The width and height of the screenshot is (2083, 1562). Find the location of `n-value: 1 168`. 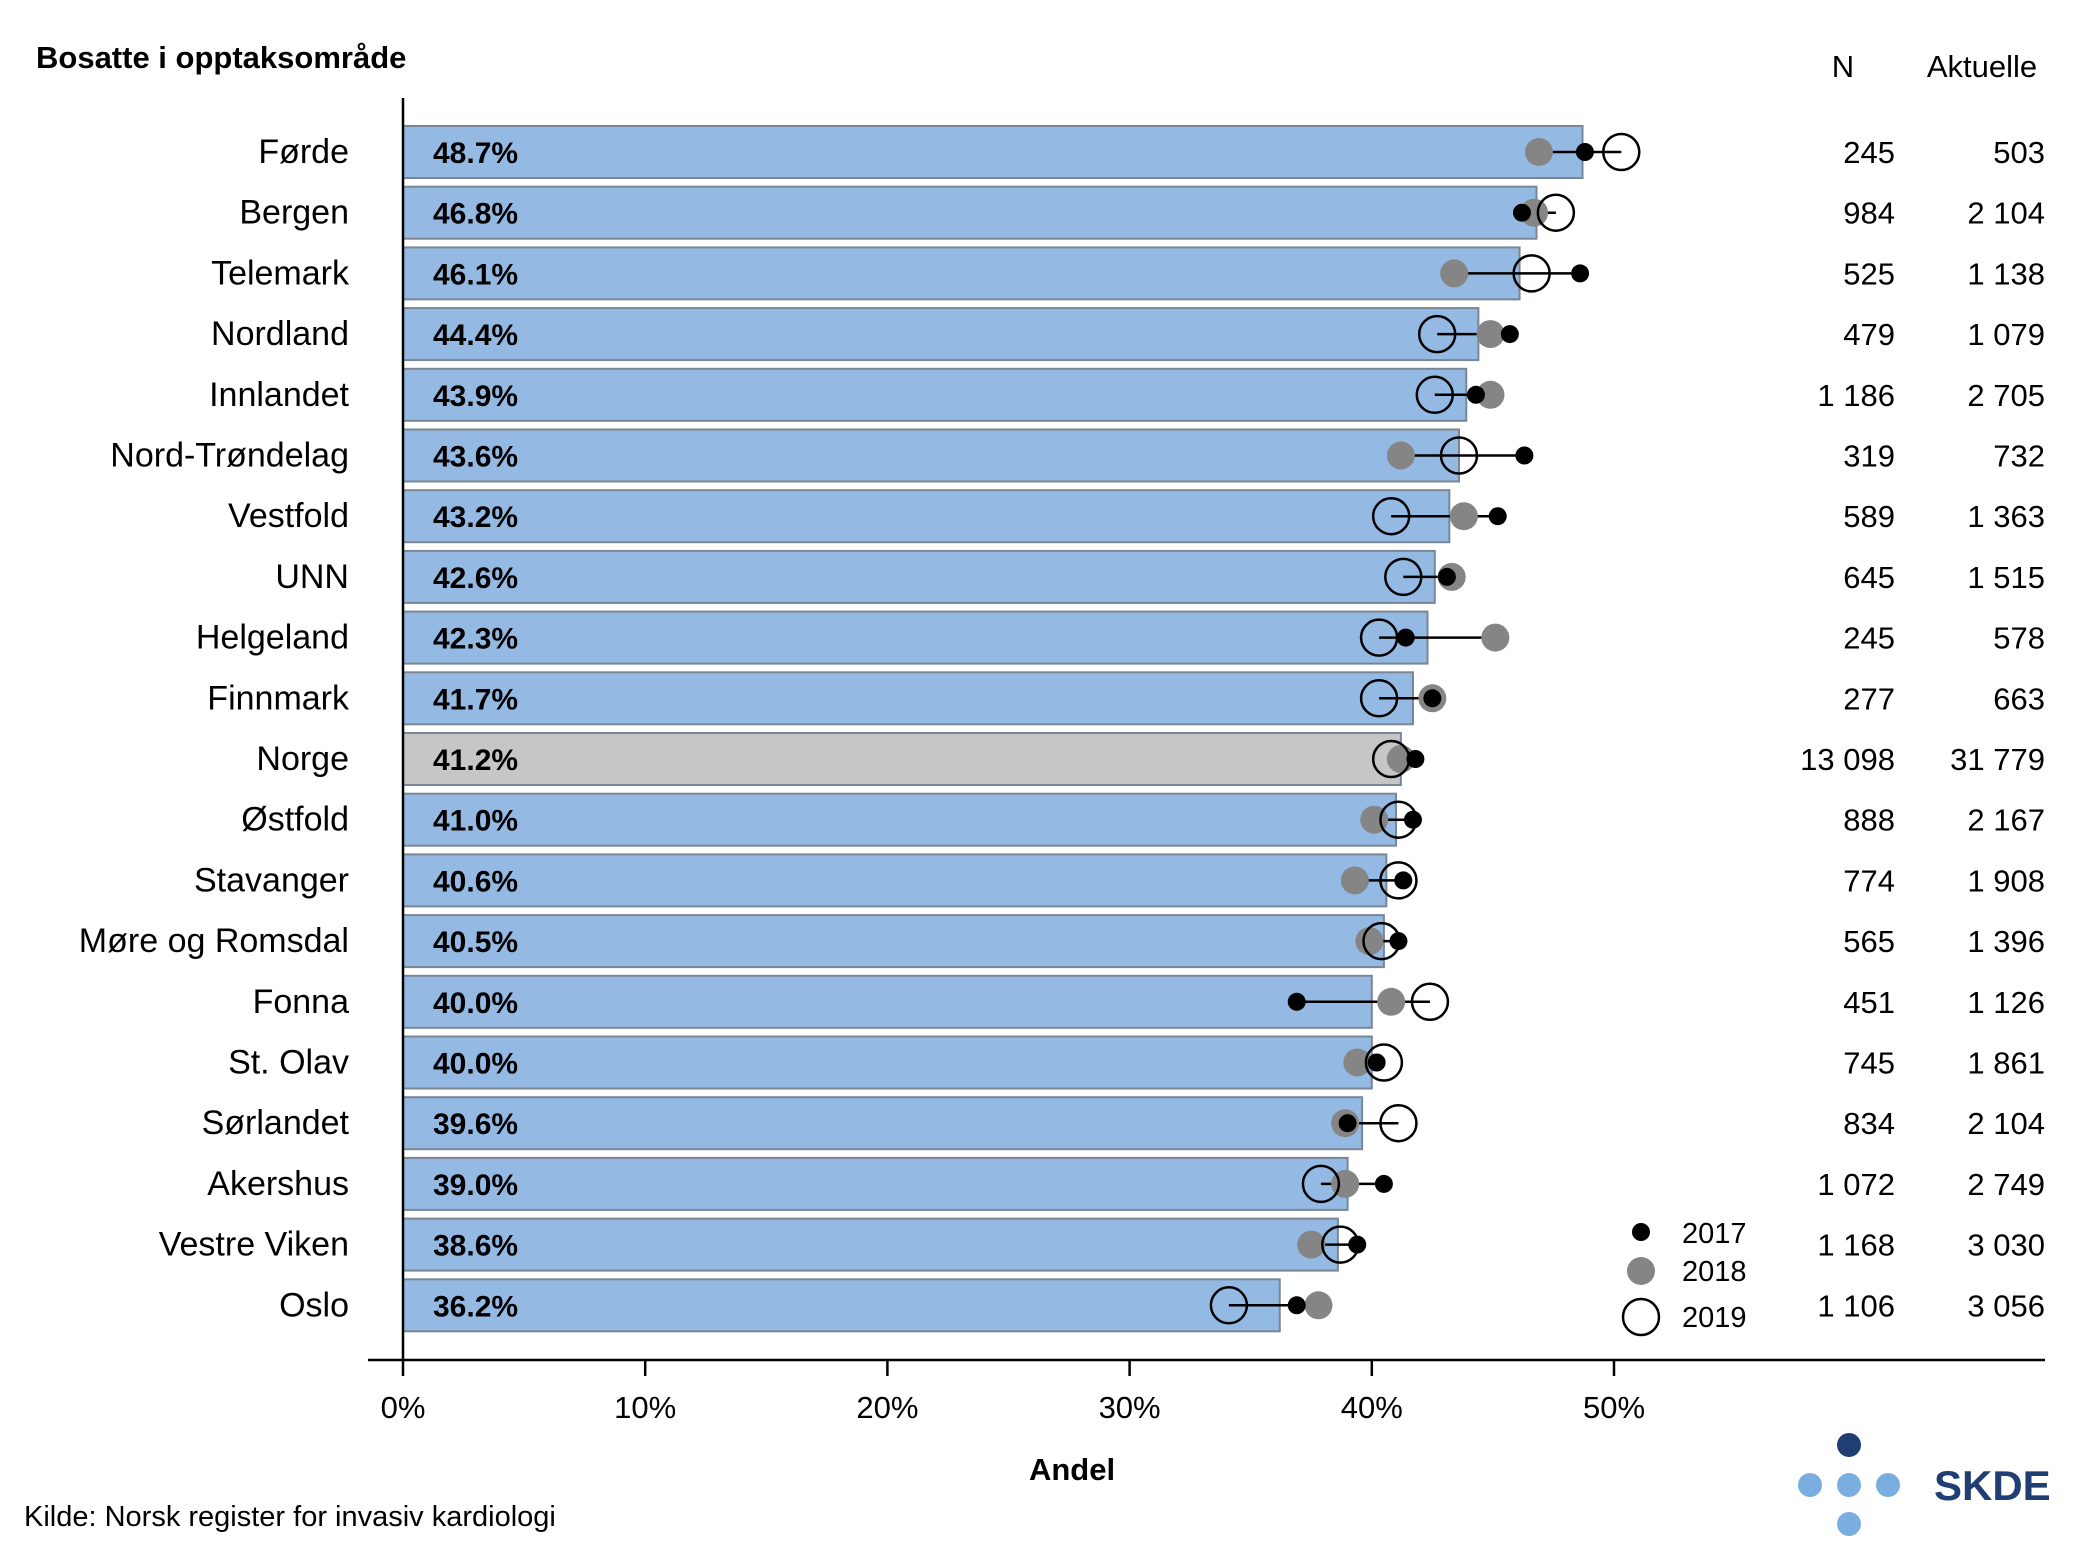

n-value: 1 168 is located at coordinates (1856, 1245).